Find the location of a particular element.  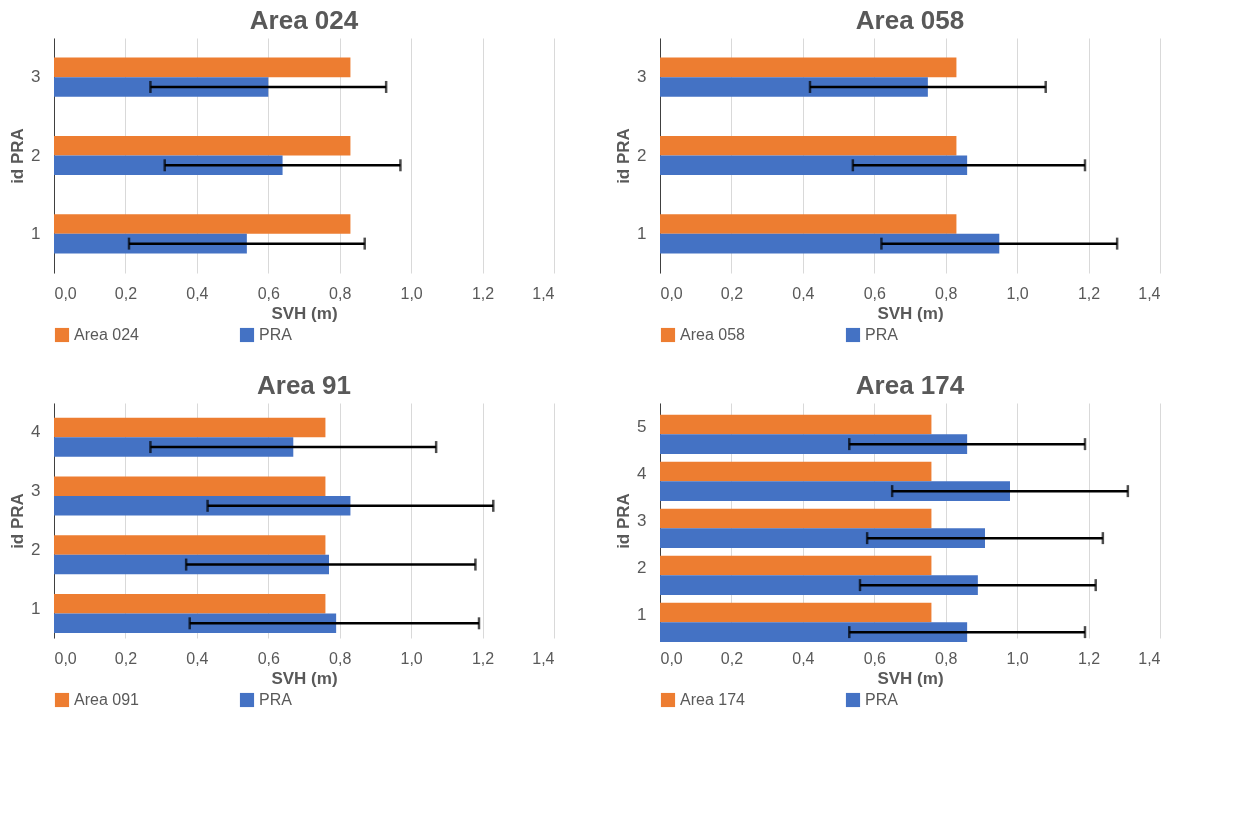

legend-label: Area 091 is located at coordinates (107, 699).